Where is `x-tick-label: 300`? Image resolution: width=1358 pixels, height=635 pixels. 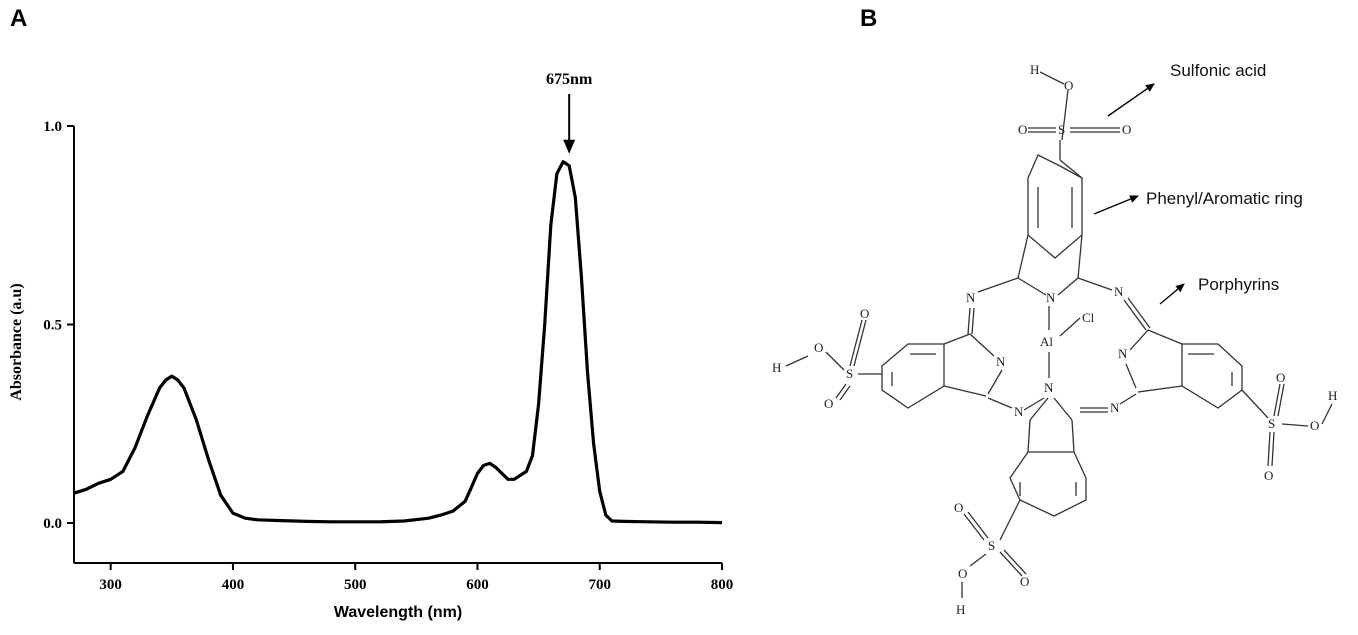 x-tick-label: 300 is located at coordinates (110, 585).